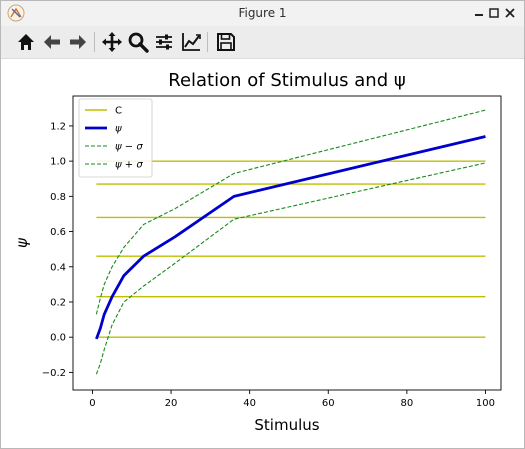 The height and width of the screenshot is (449, 525). What do you see at coordinates (118, 111) in the screenshot?
I see `legend-label: C` at bounding box center [118, 111].